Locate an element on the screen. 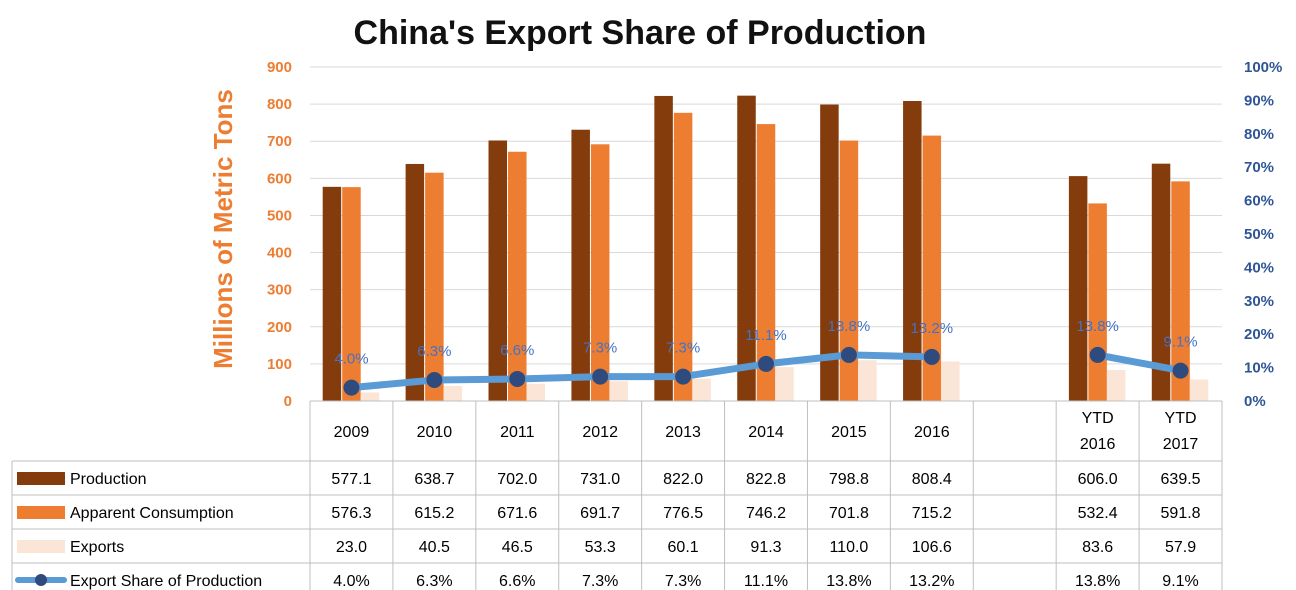 The width and height of the screenshot is (1296, 590). table-cell: 106.6 is located at coordinates (932, 547).